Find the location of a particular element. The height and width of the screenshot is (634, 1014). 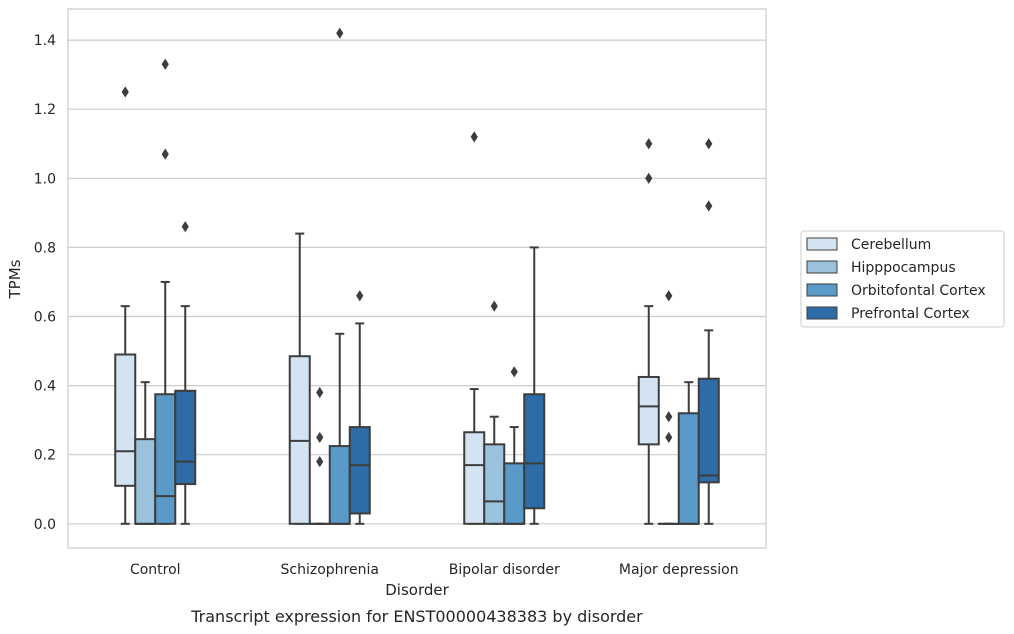

legend-frame is located at coordinates (902, 279).